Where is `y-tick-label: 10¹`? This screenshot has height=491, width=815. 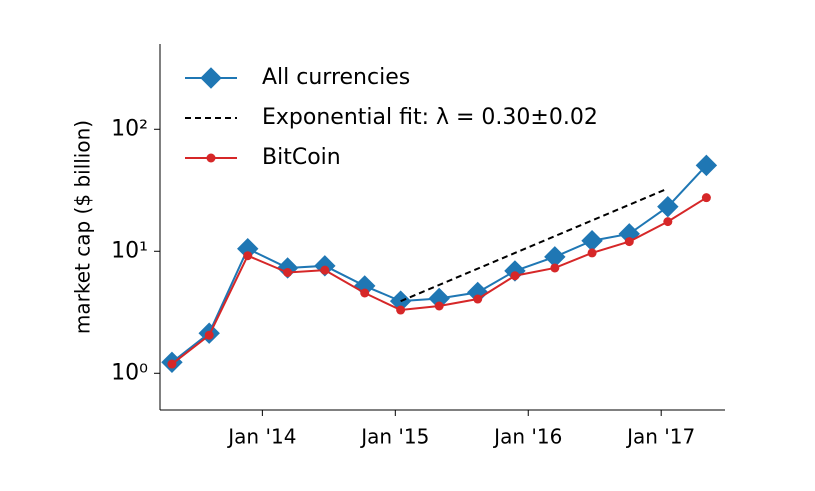
y-tick-label: 10¹ is located at coordinates (129, 250).